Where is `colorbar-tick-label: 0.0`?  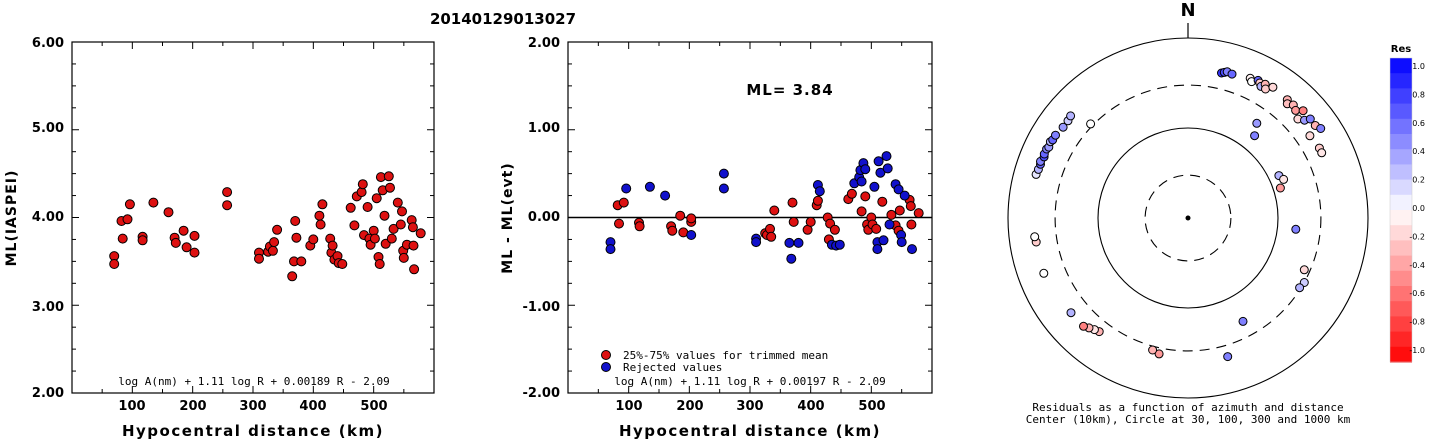
colorbar-tick-label: 0.0 is located at coordinates (1418, 208).